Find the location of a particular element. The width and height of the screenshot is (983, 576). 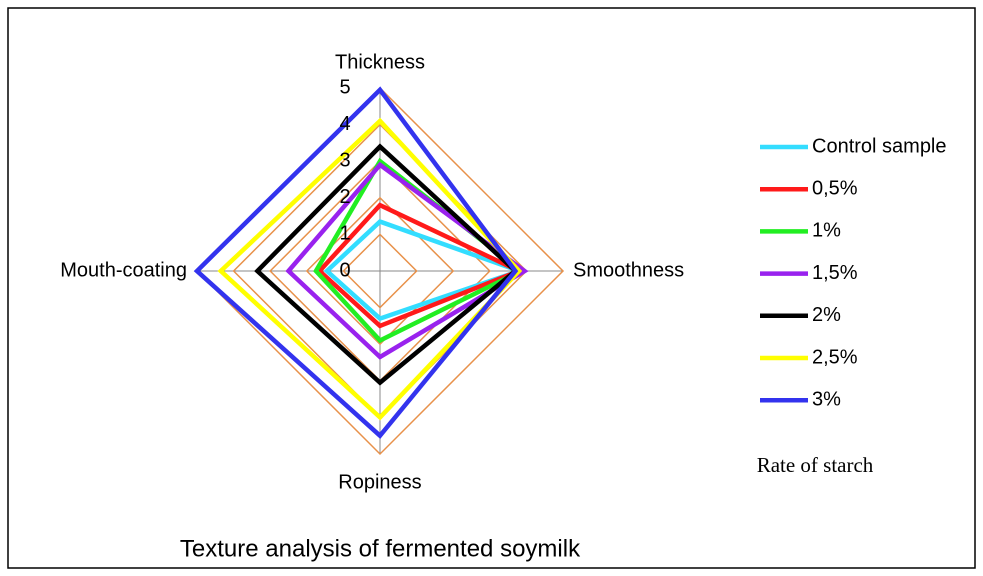

r-tick-label: 5 is located at coordinates (344, 87).